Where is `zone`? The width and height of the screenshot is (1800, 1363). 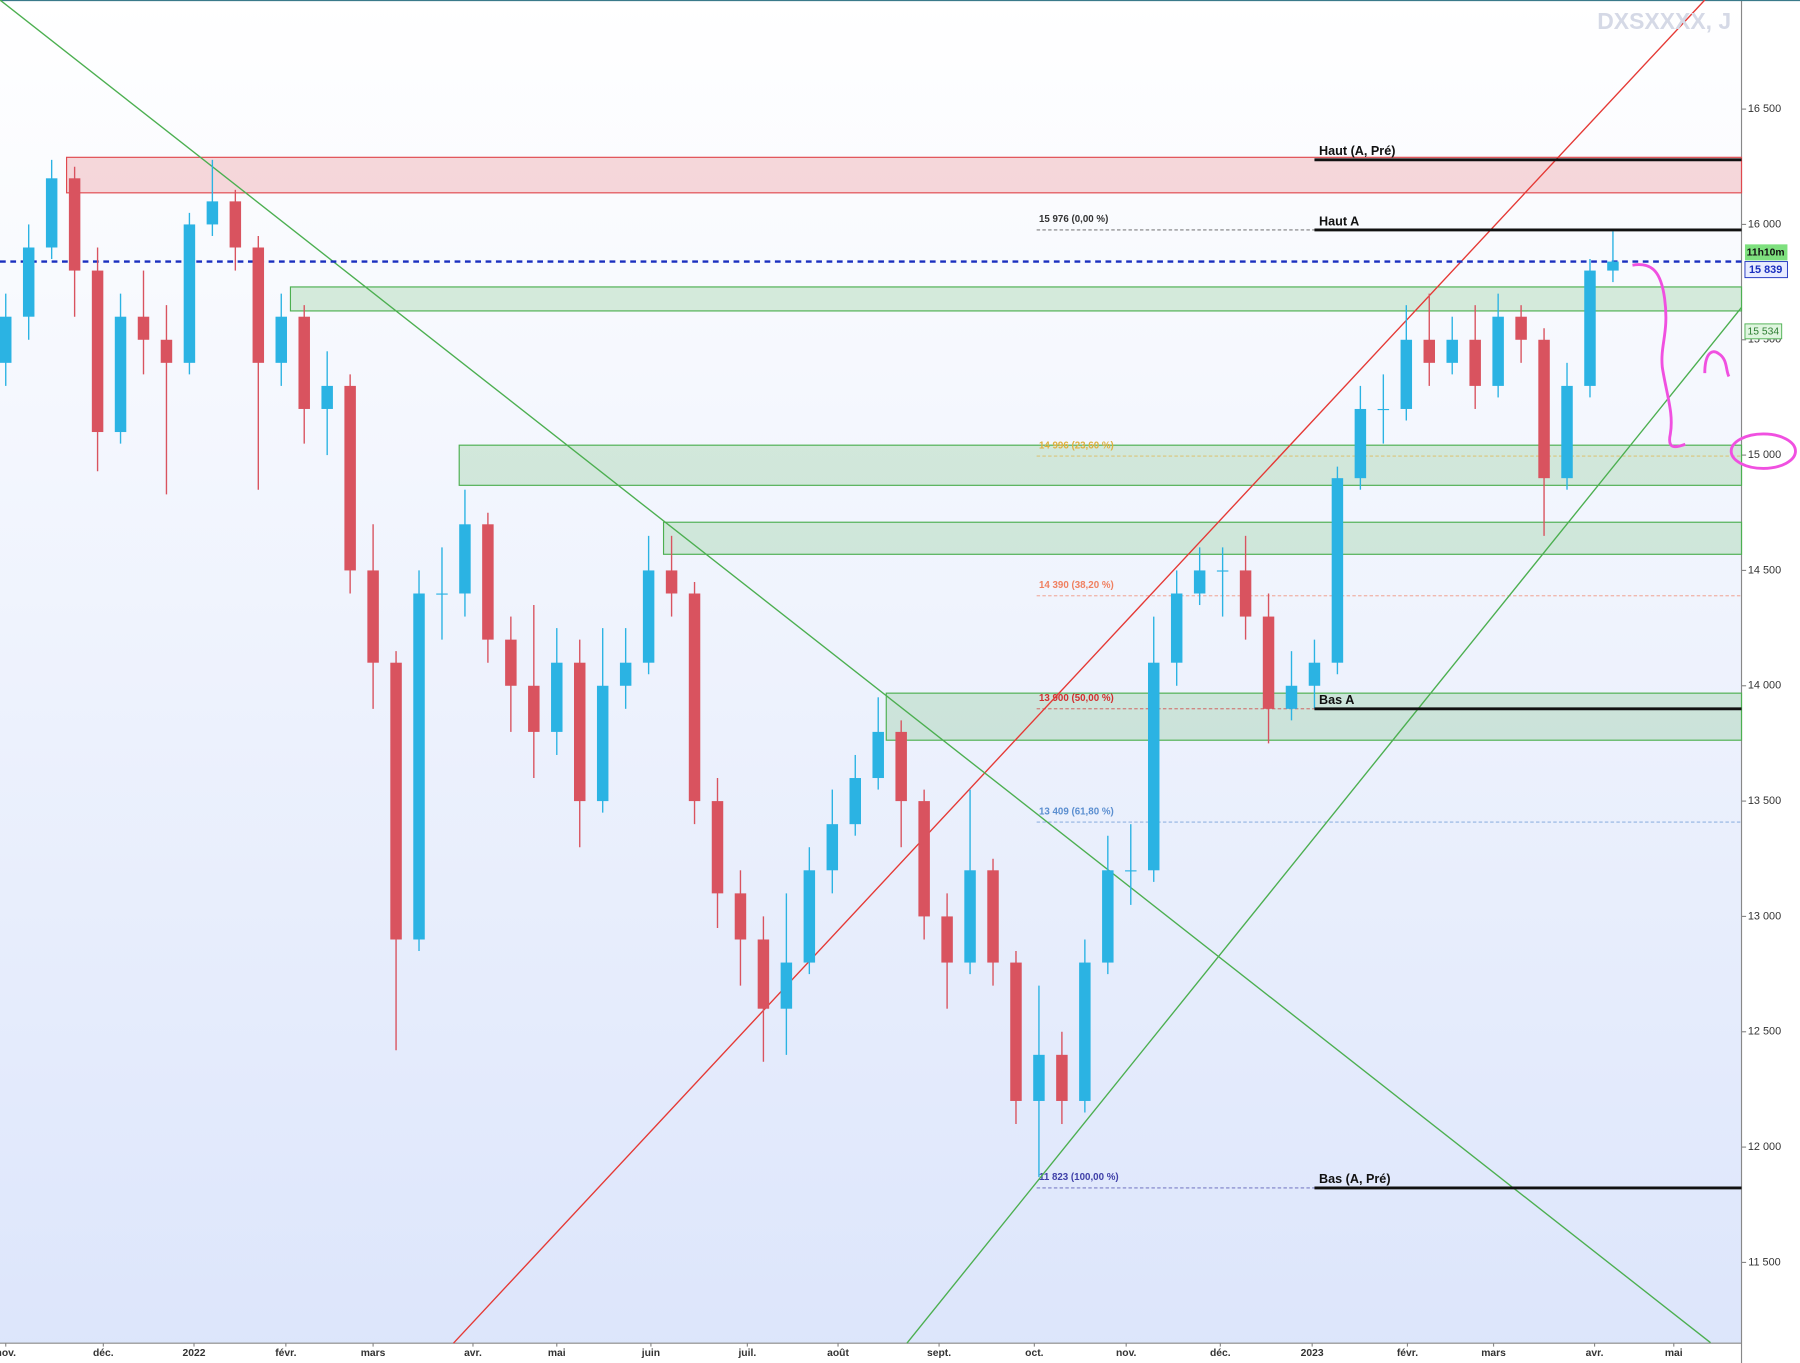 zone is located at coordinates (904, 175).